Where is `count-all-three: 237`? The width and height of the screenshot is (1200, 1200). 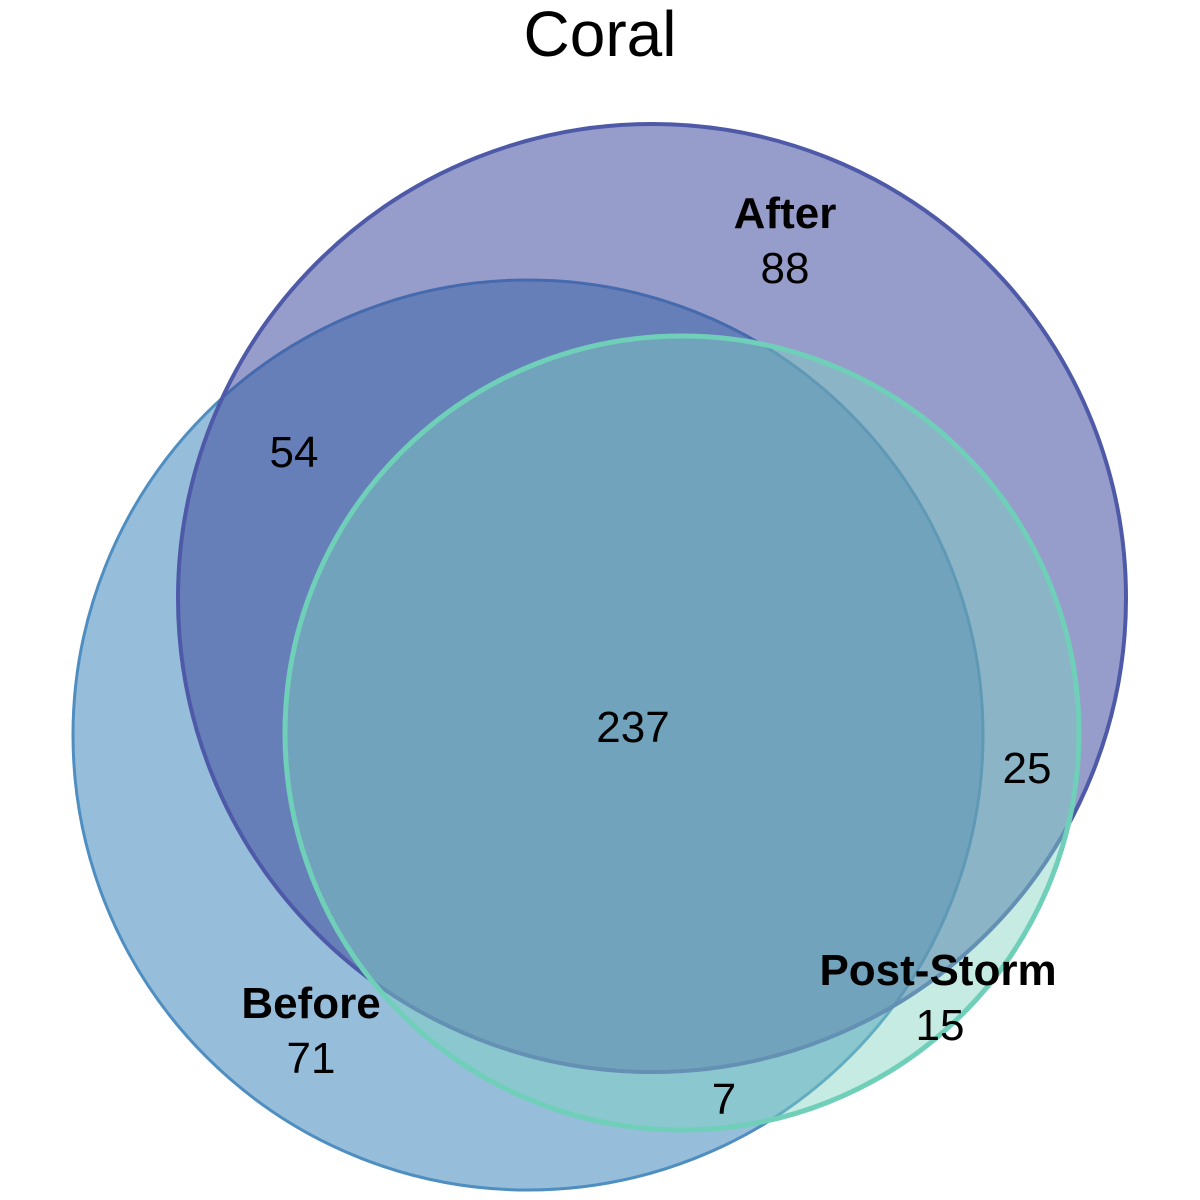 count-all-three: 237 is located at coordinates (632, 727).